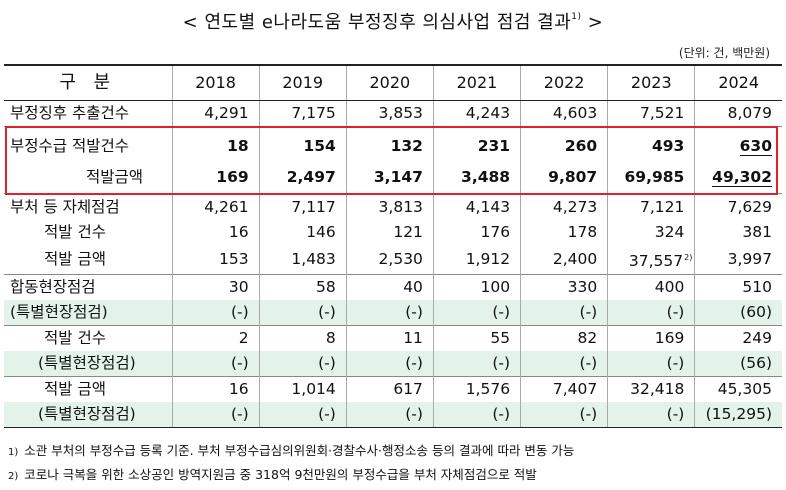 The image size is (786, 490). What do you see at coordinates (564, 82) in the screenshot?
I see `header-year: 2022` at bounding box center [564, 82].